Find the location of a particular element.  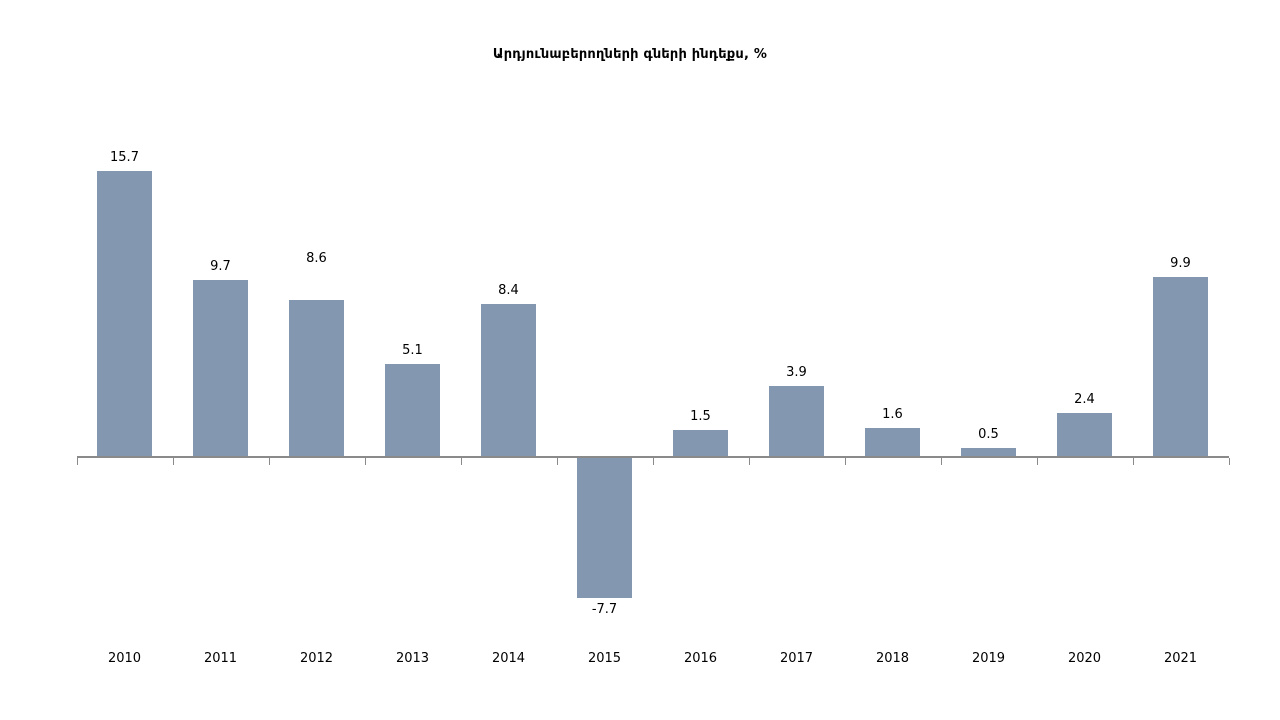

bar-2012 is located at coordinates (316, 378).